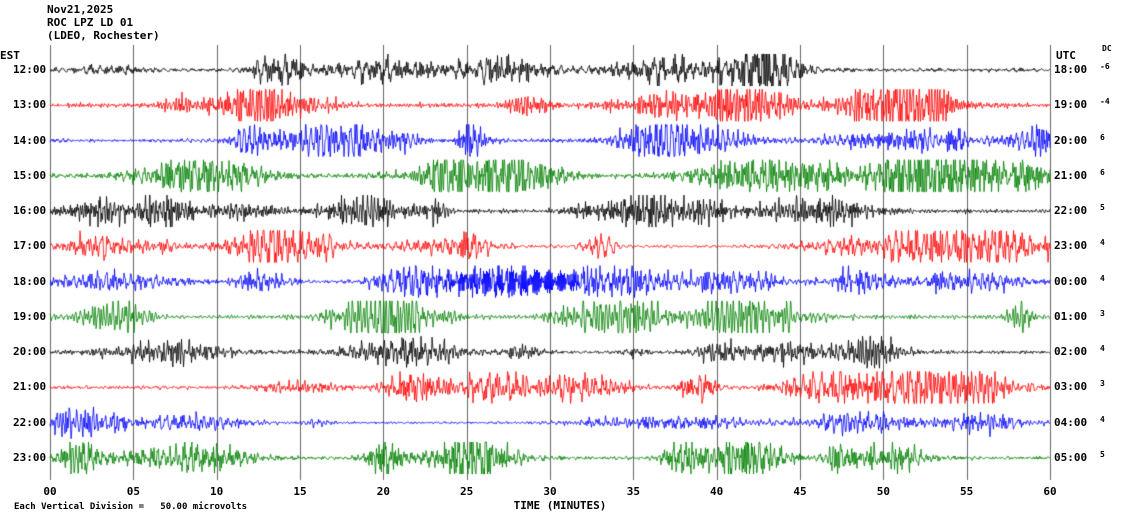 Image resolution: width=1130 pixels, height=519 pixels. Describe the element at coordinates (30, 211) in the screenshot. I see `est-label: 16:00` at that location.